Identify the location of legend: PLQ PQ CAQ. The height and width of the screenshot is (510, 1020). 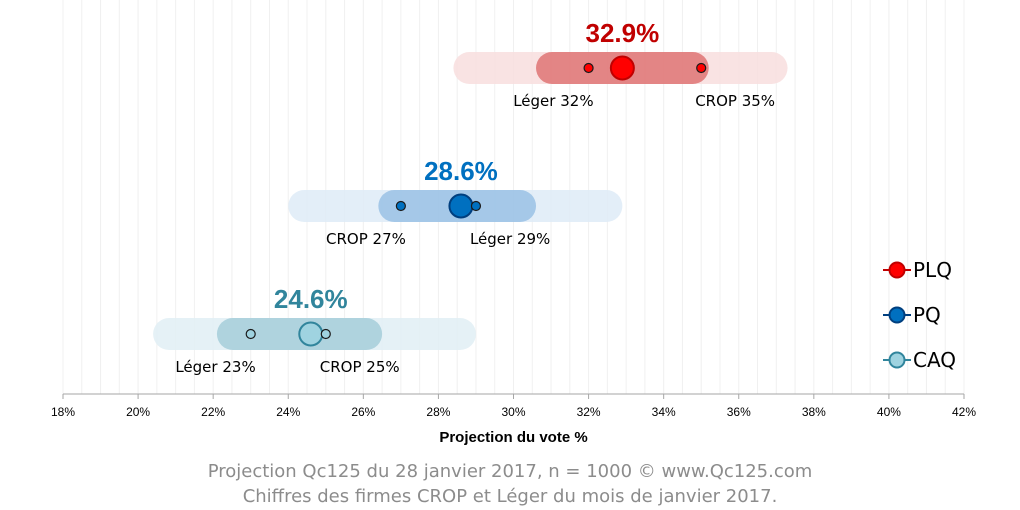
(919, 315).